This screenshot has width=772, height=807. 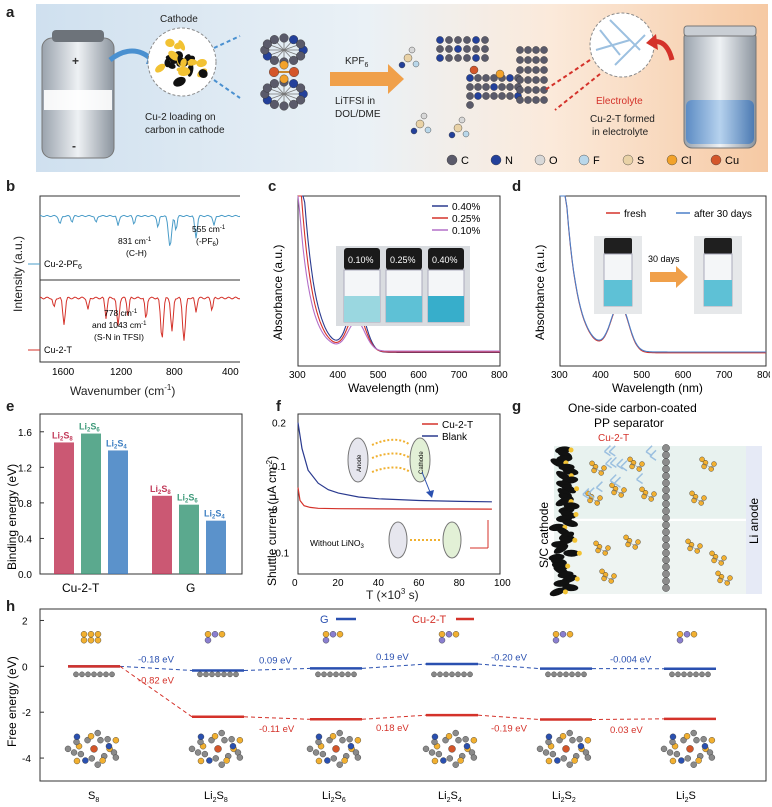 What do you see at coordinates (412, 50) in the screenshot?
I see `tfsi-o-atom` at bounding box center [412, 50].